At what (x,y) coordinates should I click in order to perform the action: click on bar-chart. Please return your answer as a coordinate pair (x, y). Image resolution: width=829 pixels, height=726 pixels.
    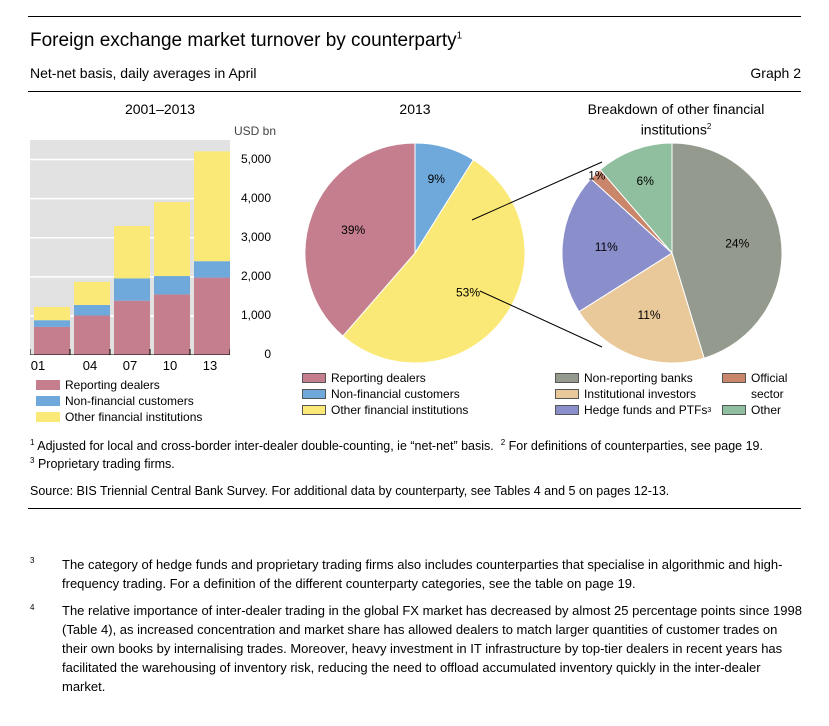
    Looking at the image, I should click on (130, 247).